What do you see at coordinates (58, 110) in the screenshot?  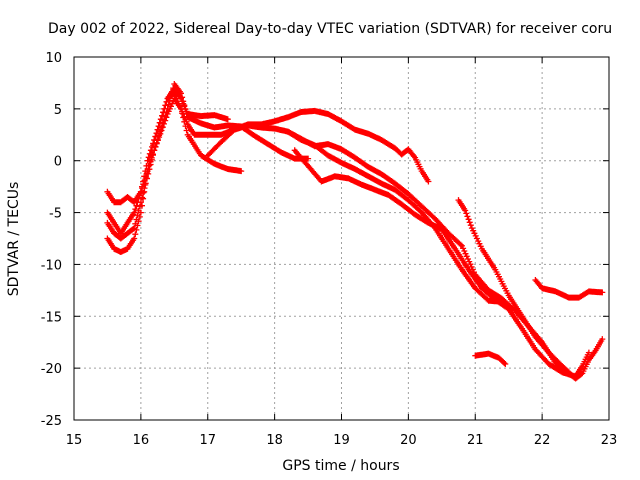 I see `y-tick-label: 5` at bounding box center [58, 110].